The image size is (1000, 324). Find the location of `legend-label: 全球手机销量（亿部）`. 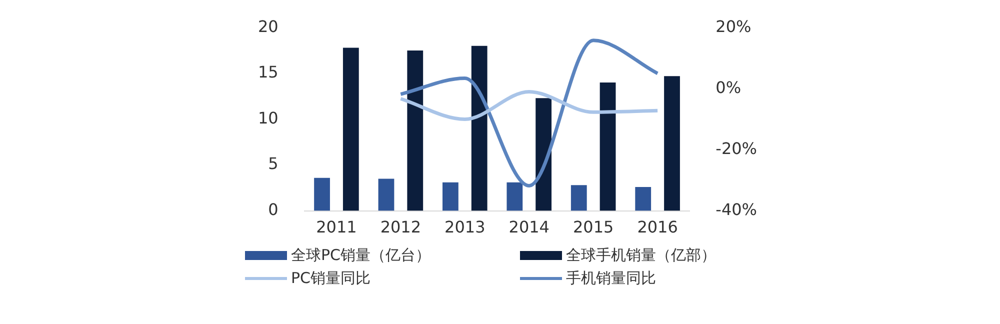

legend-label: 全球手机销量（亿部） is located at coordinates (641, 255).